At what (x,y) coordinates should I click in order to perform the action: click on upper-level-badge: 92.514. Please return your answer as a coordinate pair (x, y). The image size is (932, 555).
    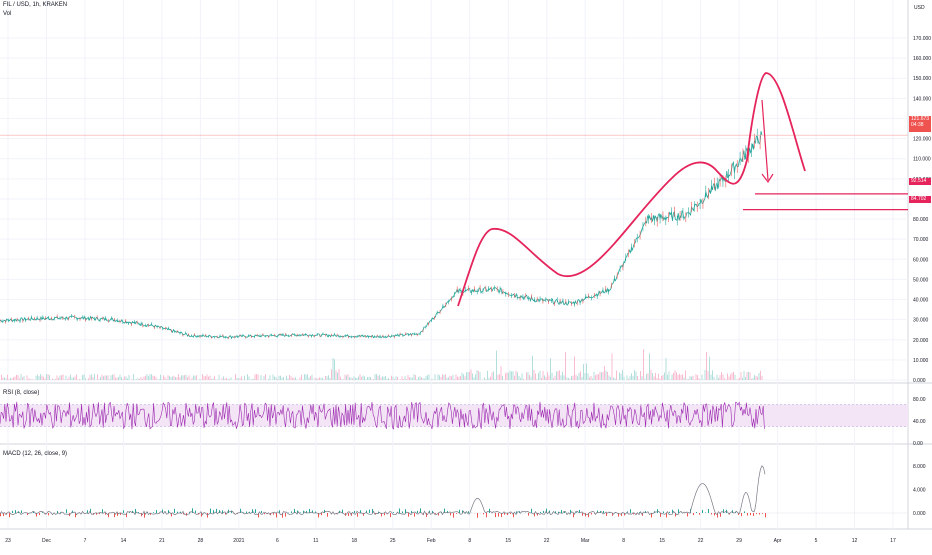
    Looking at the image, I should click on (920, 181).